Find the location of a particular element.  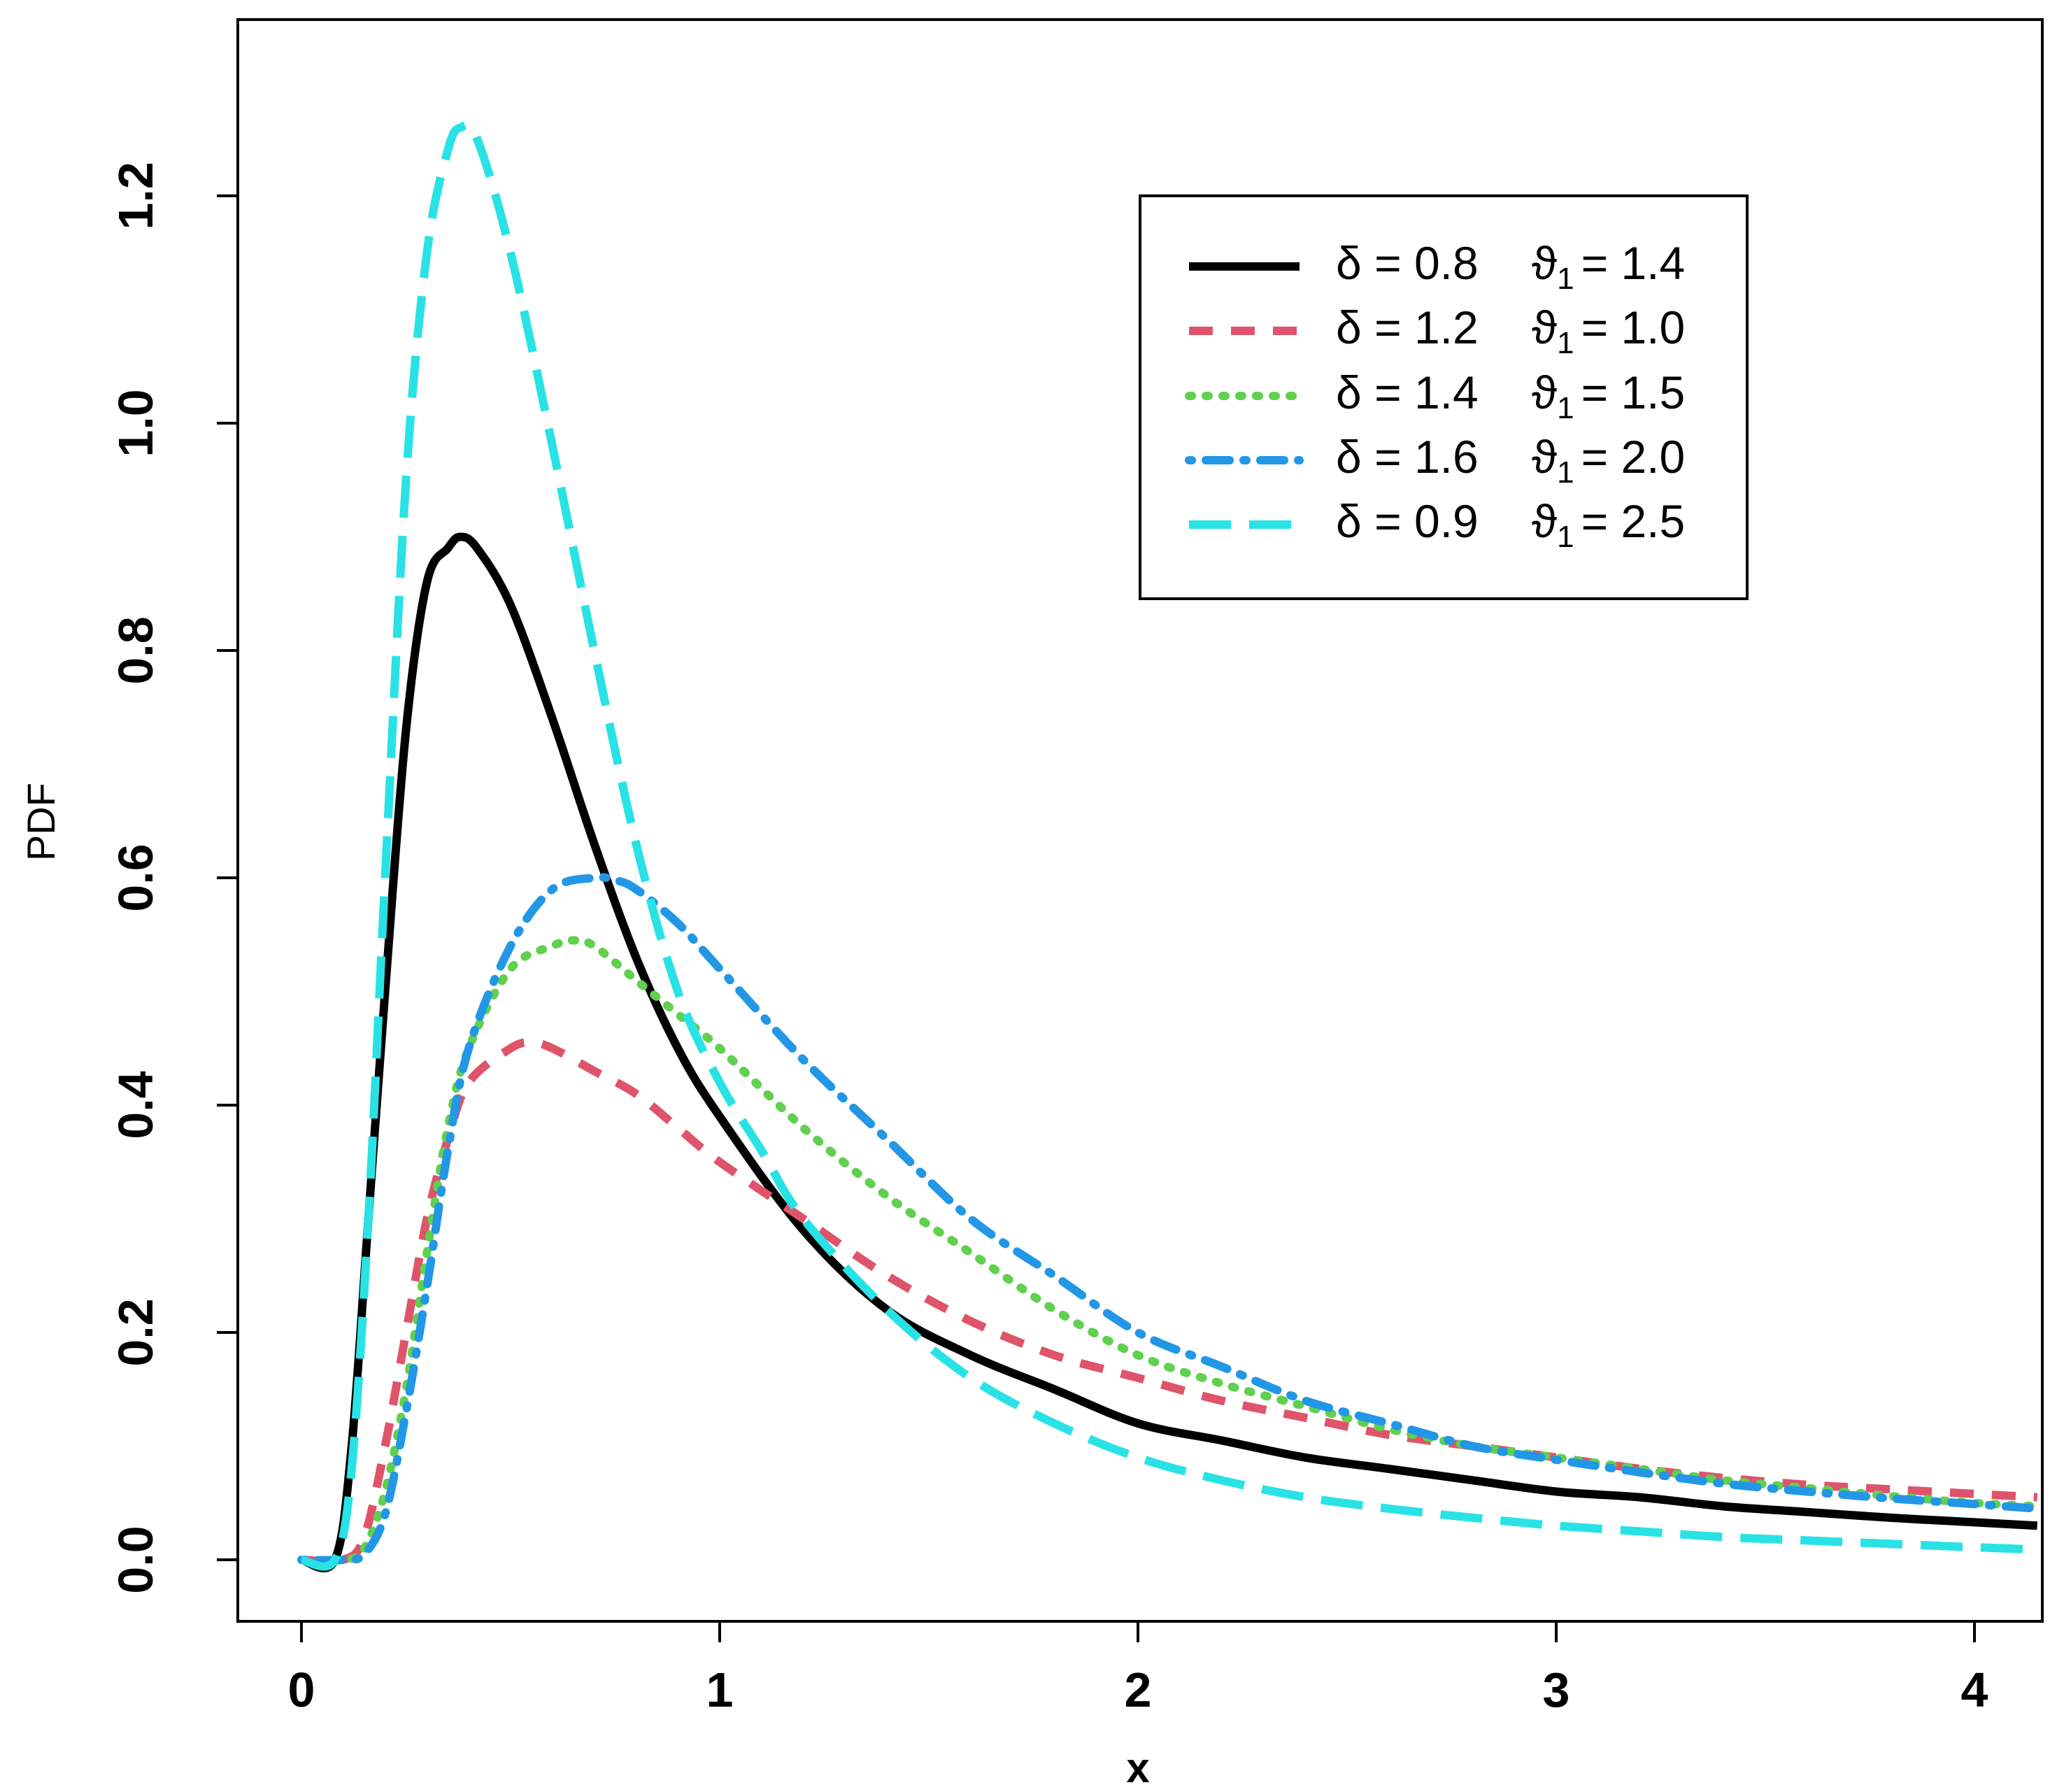

x-tick-label: 2 is located at coordinates (1138, 1690).